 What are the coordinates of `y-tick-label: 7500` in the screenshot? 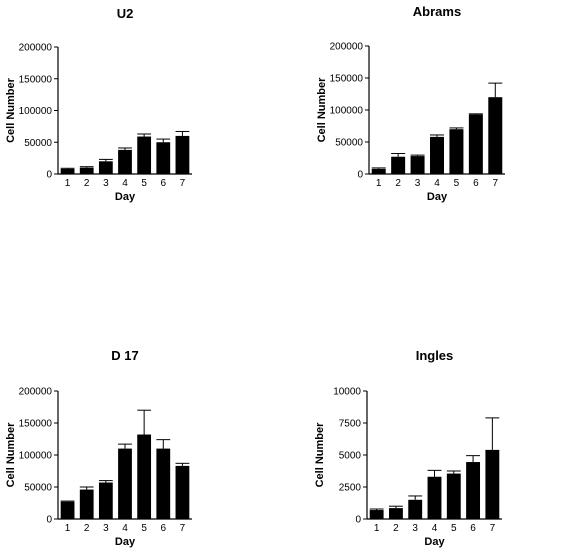 It's located at (350, 424).